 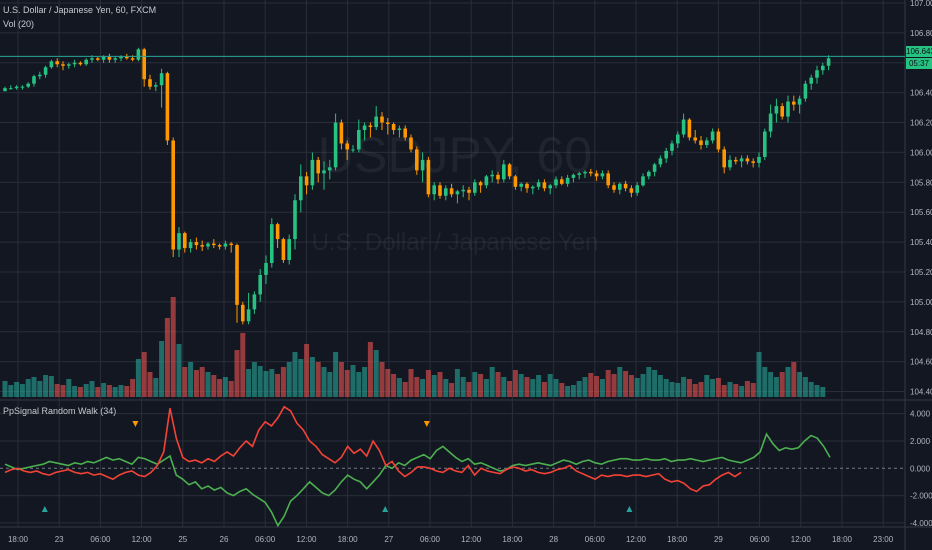 I want to click on symbol-legend: U.S. Dollar / Japanese Yen, 60, FXCM, so click(x=80, y=10).